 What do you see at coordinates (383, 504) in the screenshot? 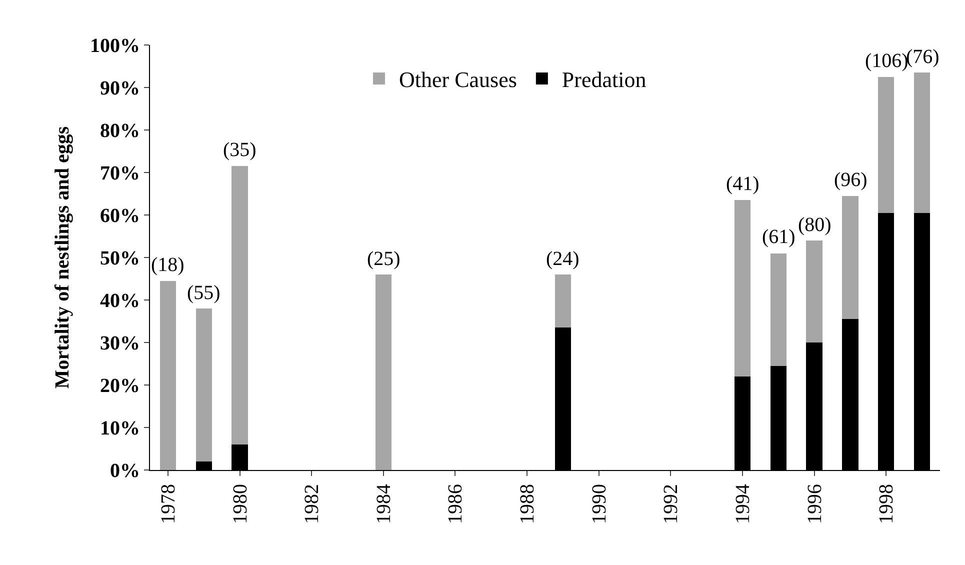
I see `x-tick-label: 1984` at bounding box center [383, 504].